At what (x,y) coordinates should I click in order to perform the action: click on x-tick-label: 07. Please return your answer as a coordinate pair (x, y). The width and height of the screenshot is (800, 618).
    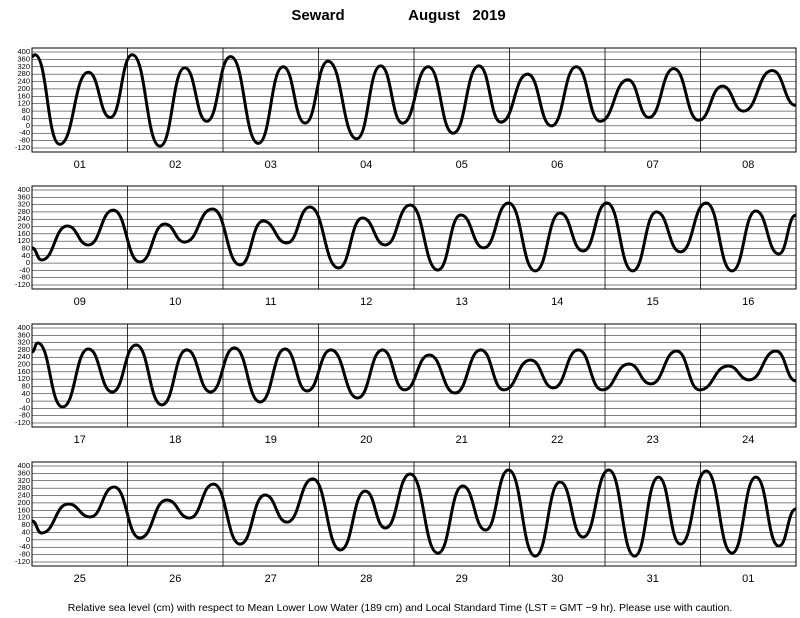
    Looking at the image, I should click on (653, 165).